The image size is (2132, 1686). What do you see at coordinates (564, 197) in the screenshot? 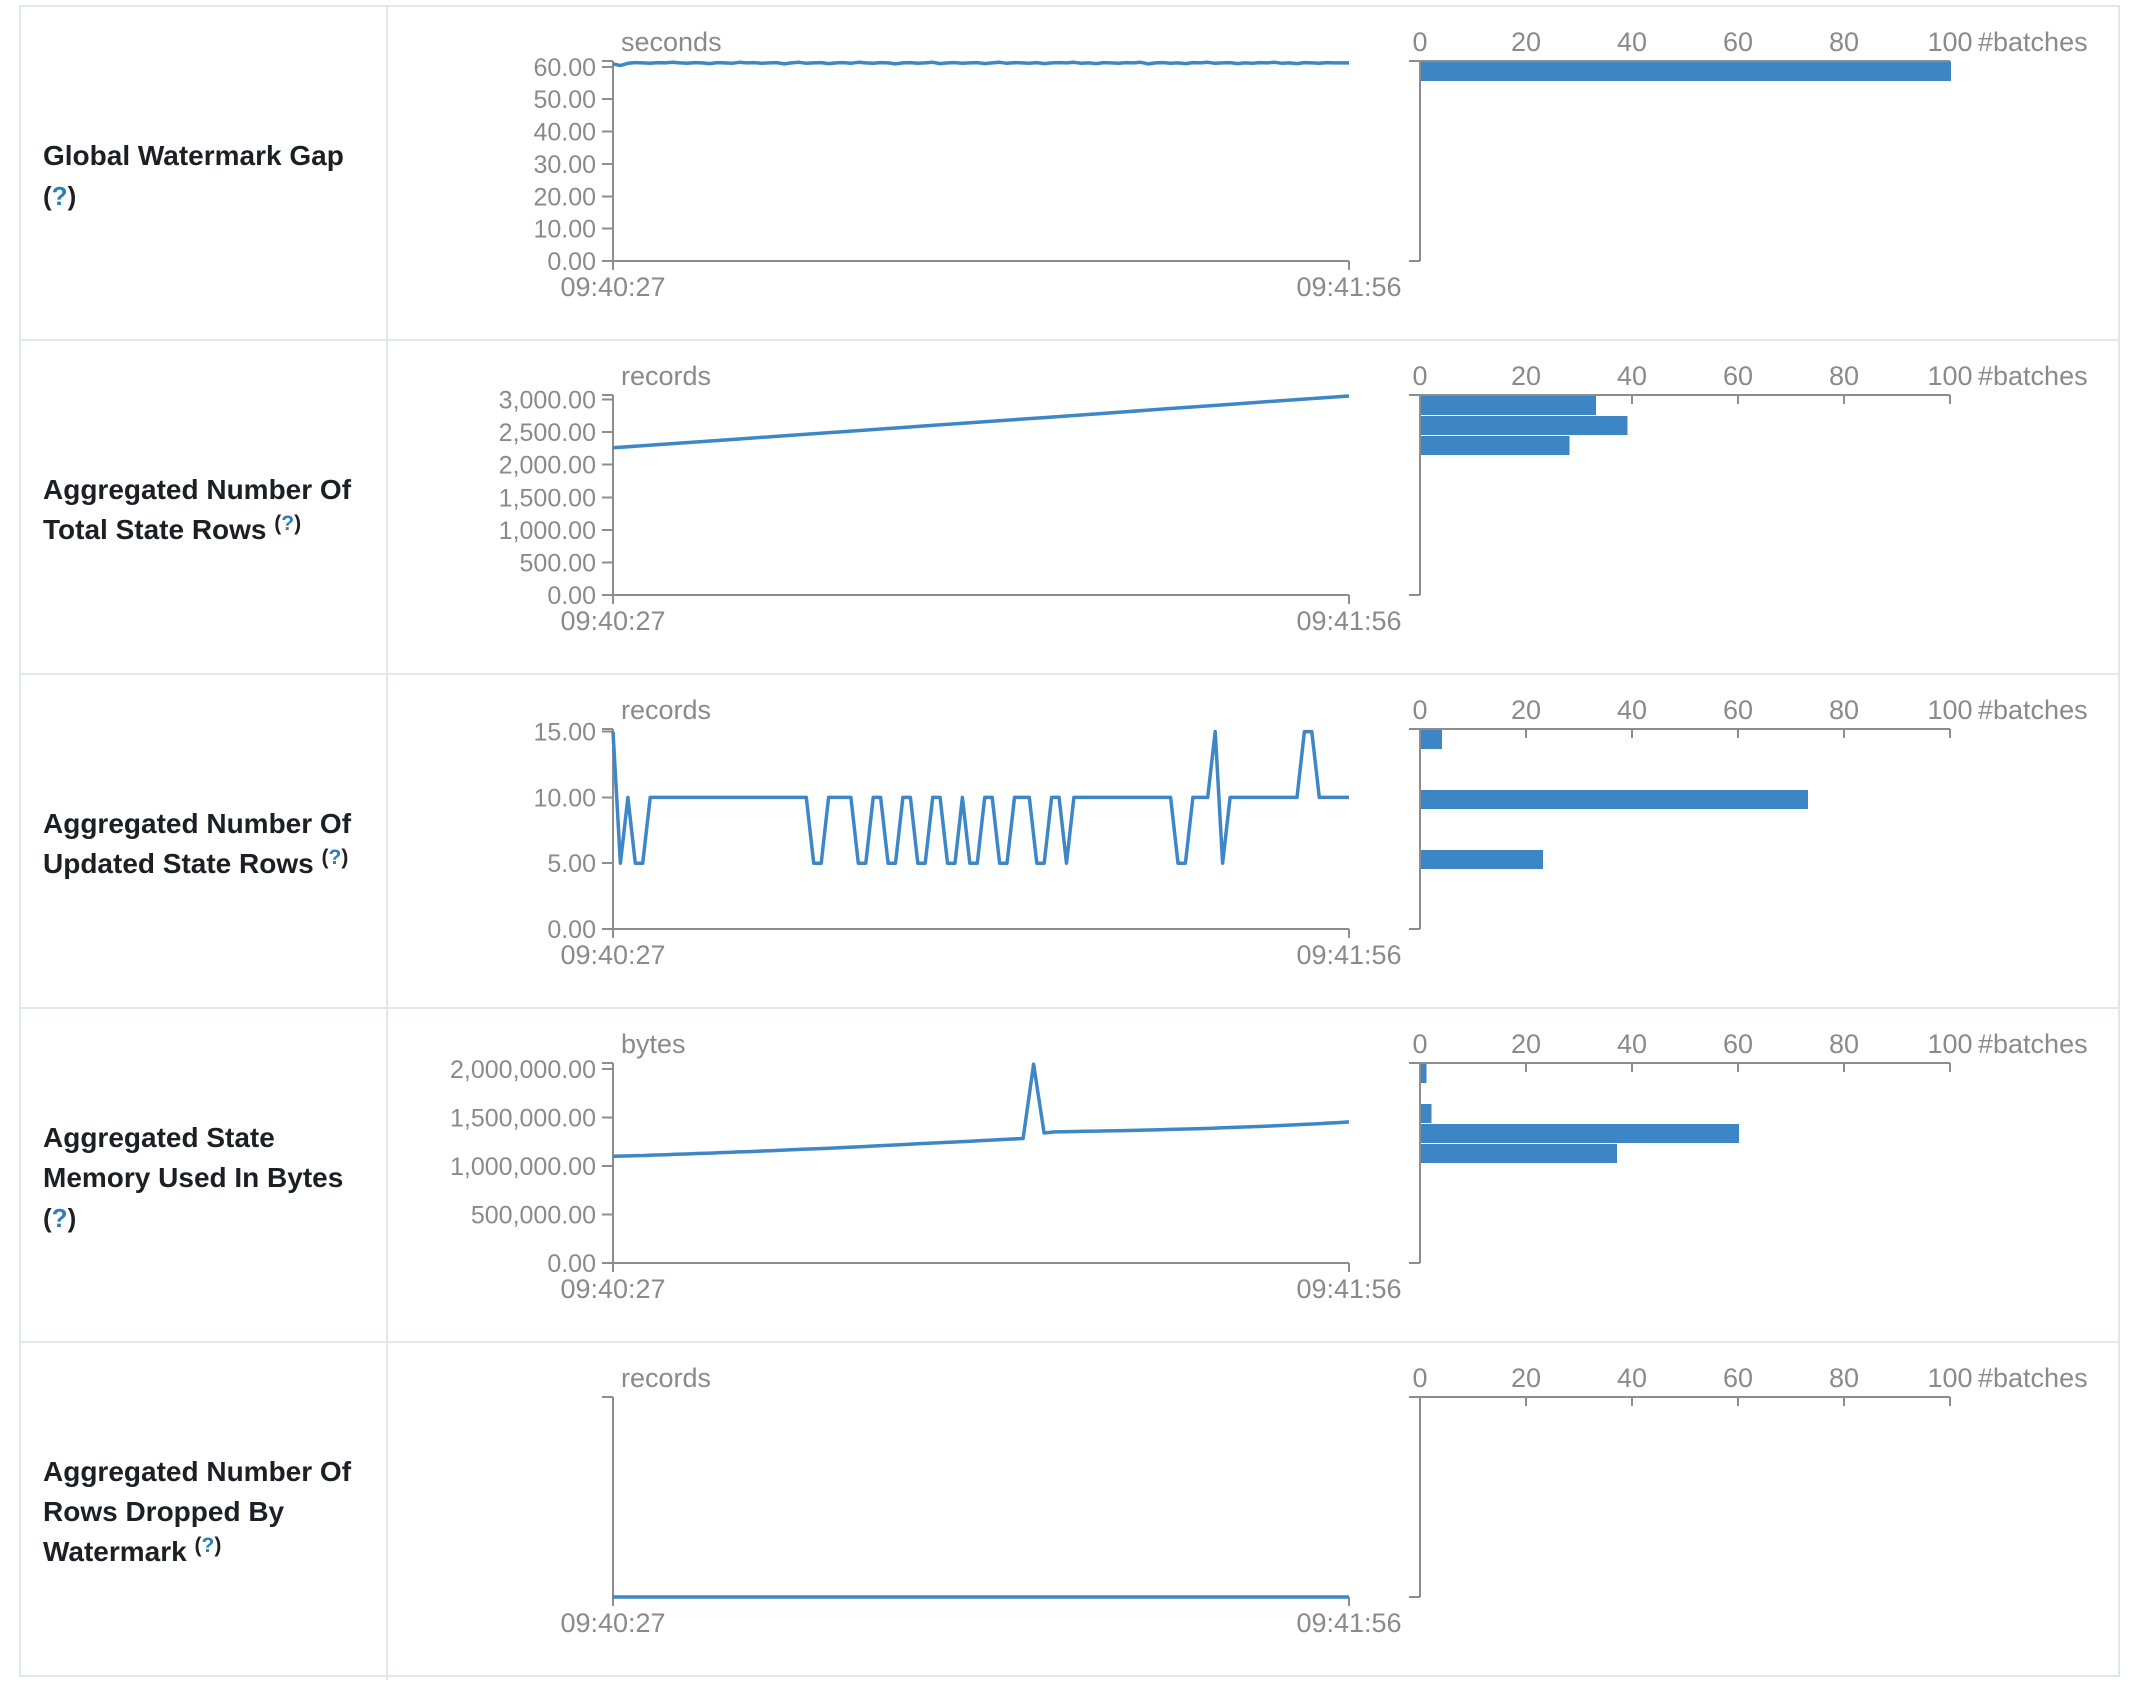
I see `y-tick-label: 20.00` at bounding box center [564, 197].